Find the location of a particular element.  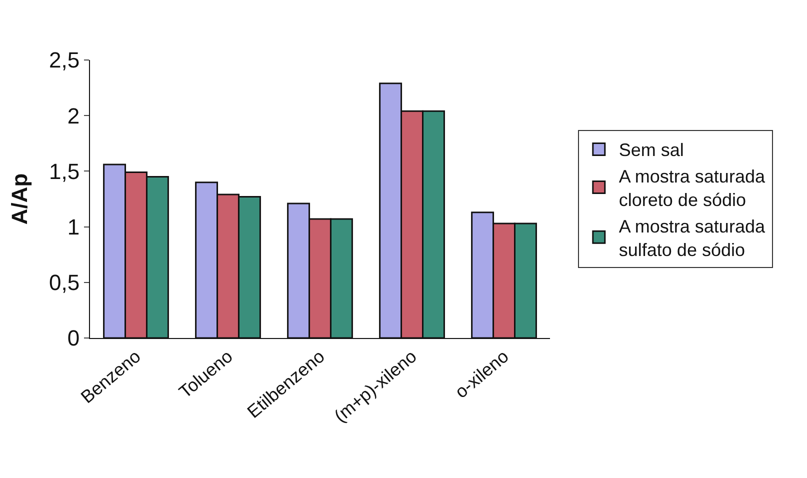

y-axis-title: A/Ap is located at coordinates (19, 199).